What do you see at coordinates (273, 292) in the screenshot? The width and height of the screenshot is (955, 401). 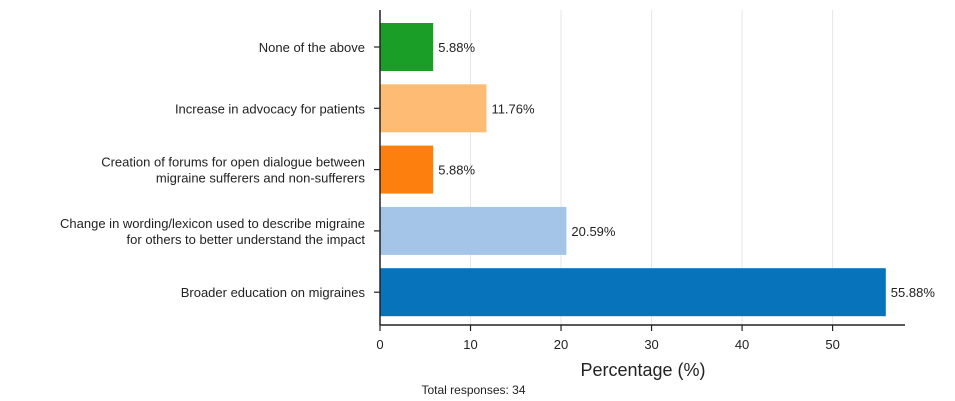 I see `category-label: Broader education on migraines` at bounding box center [273, 292].